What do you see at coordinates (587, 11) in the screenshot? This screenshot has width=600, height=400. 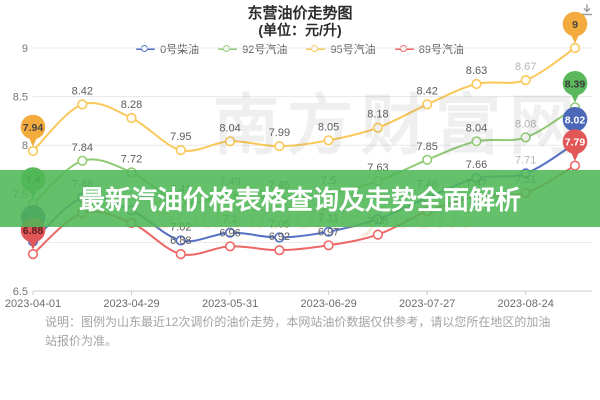 I see `download-icon` at bounding box center [587, 11].